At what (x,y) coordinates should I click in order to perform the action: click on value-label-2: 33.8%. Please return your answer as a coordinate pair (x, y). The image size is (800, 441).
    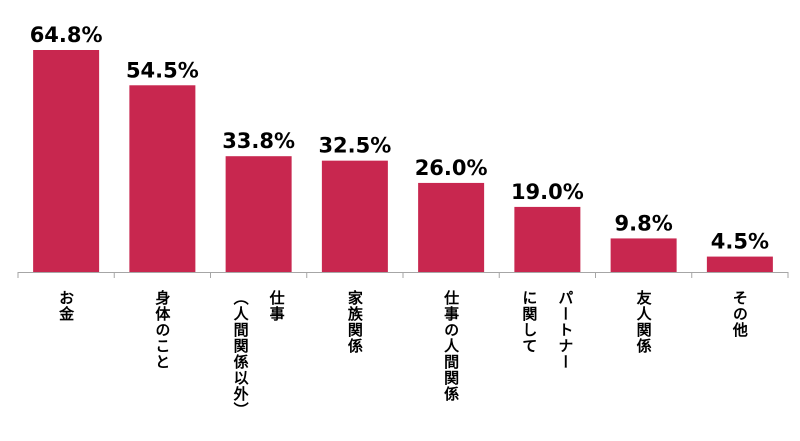
    Looking at the image, I should click on (258, 141).